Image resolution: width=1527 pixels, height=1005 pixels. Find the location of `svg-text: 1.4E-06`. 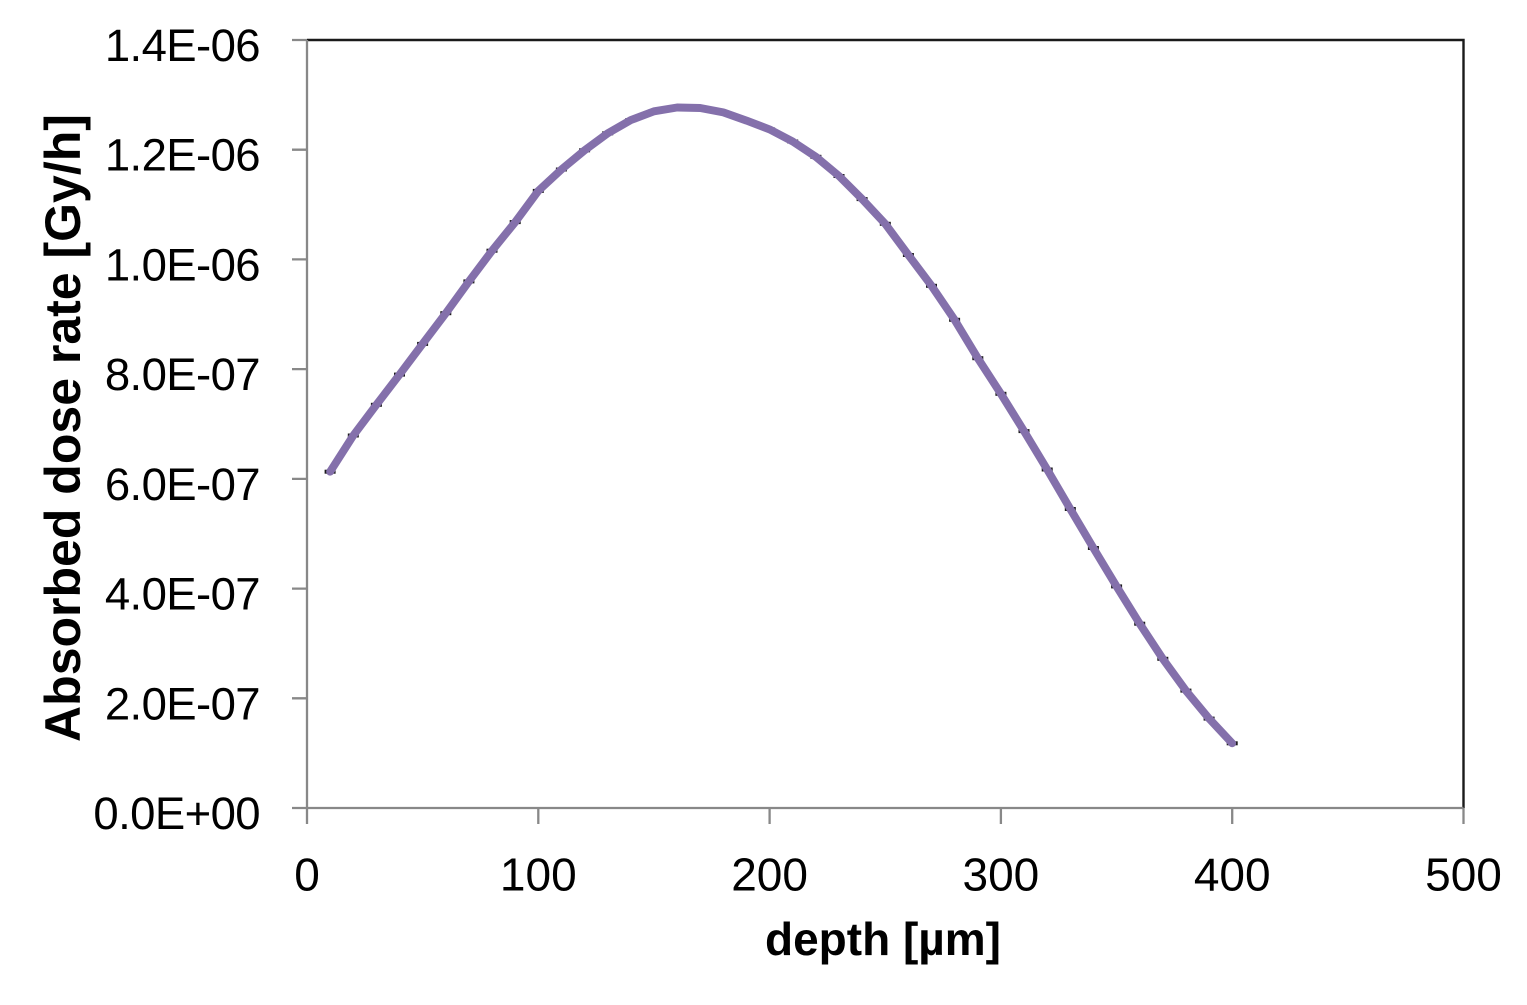

svg-text: 1.4E-06 is located at coordinates (182, 45).